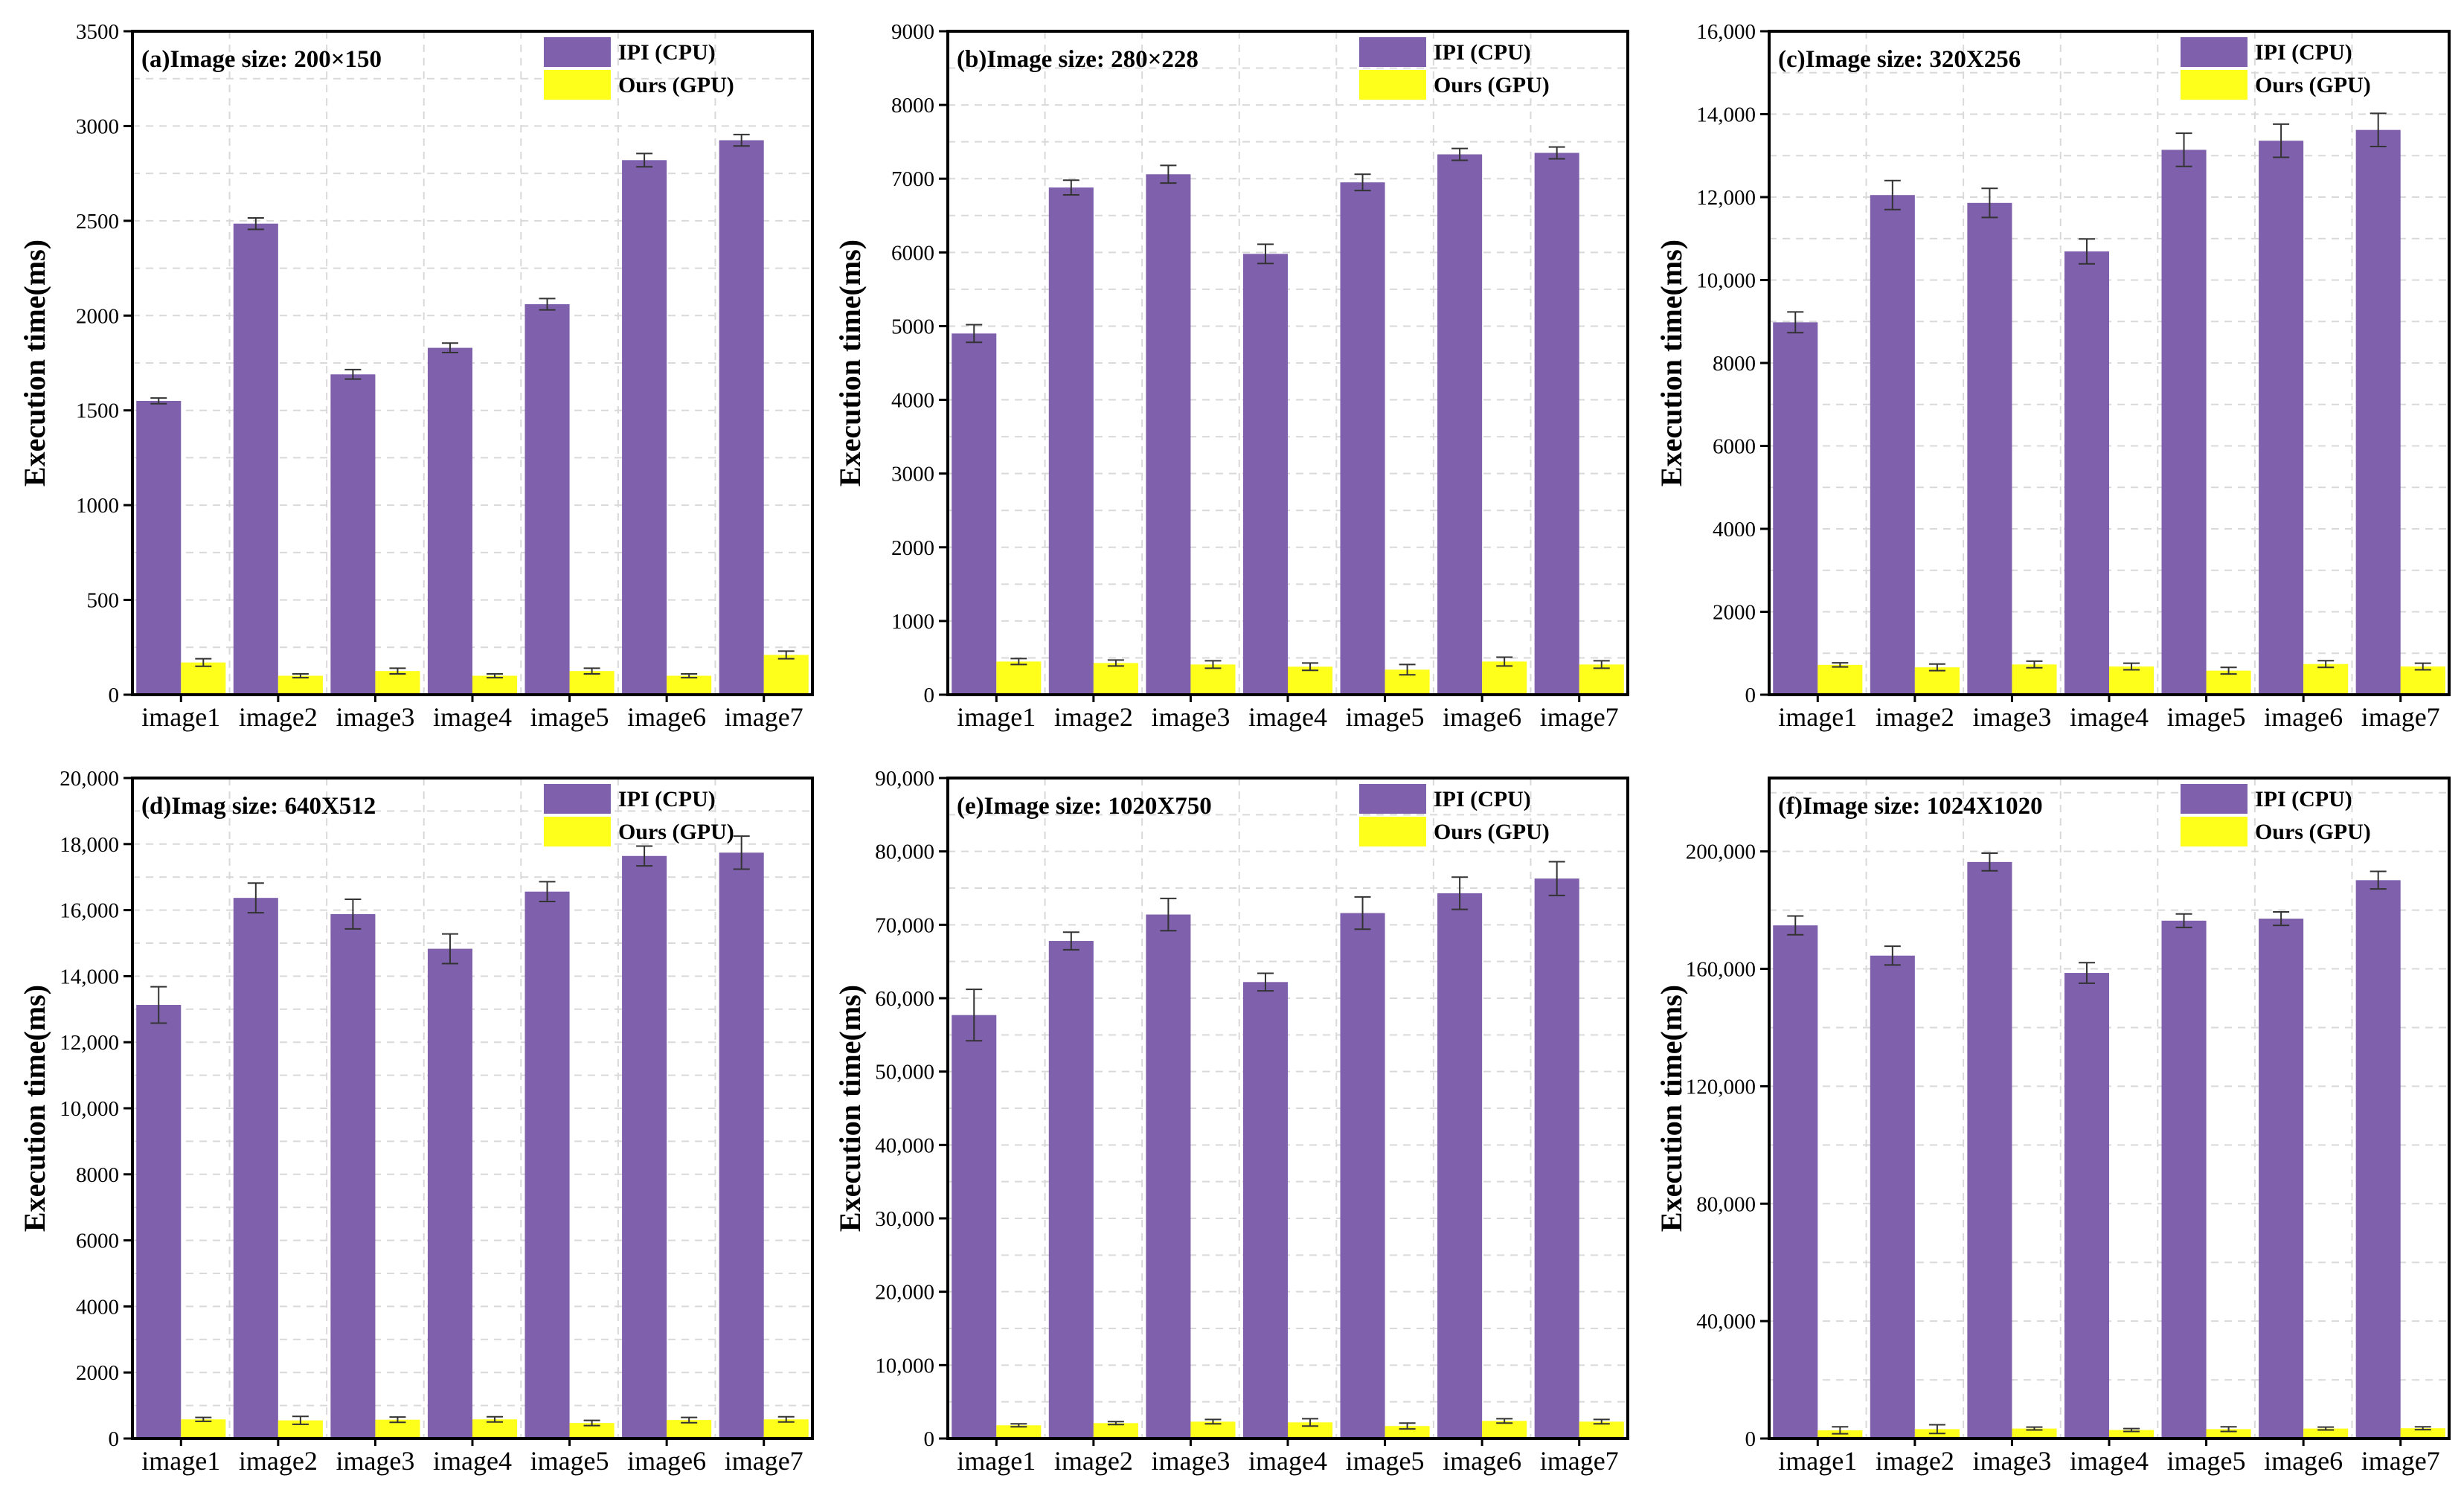  Describe the element at coordinates (904, 1219) in the screenshot. I see `y-tick-label: 30,000` at that location.